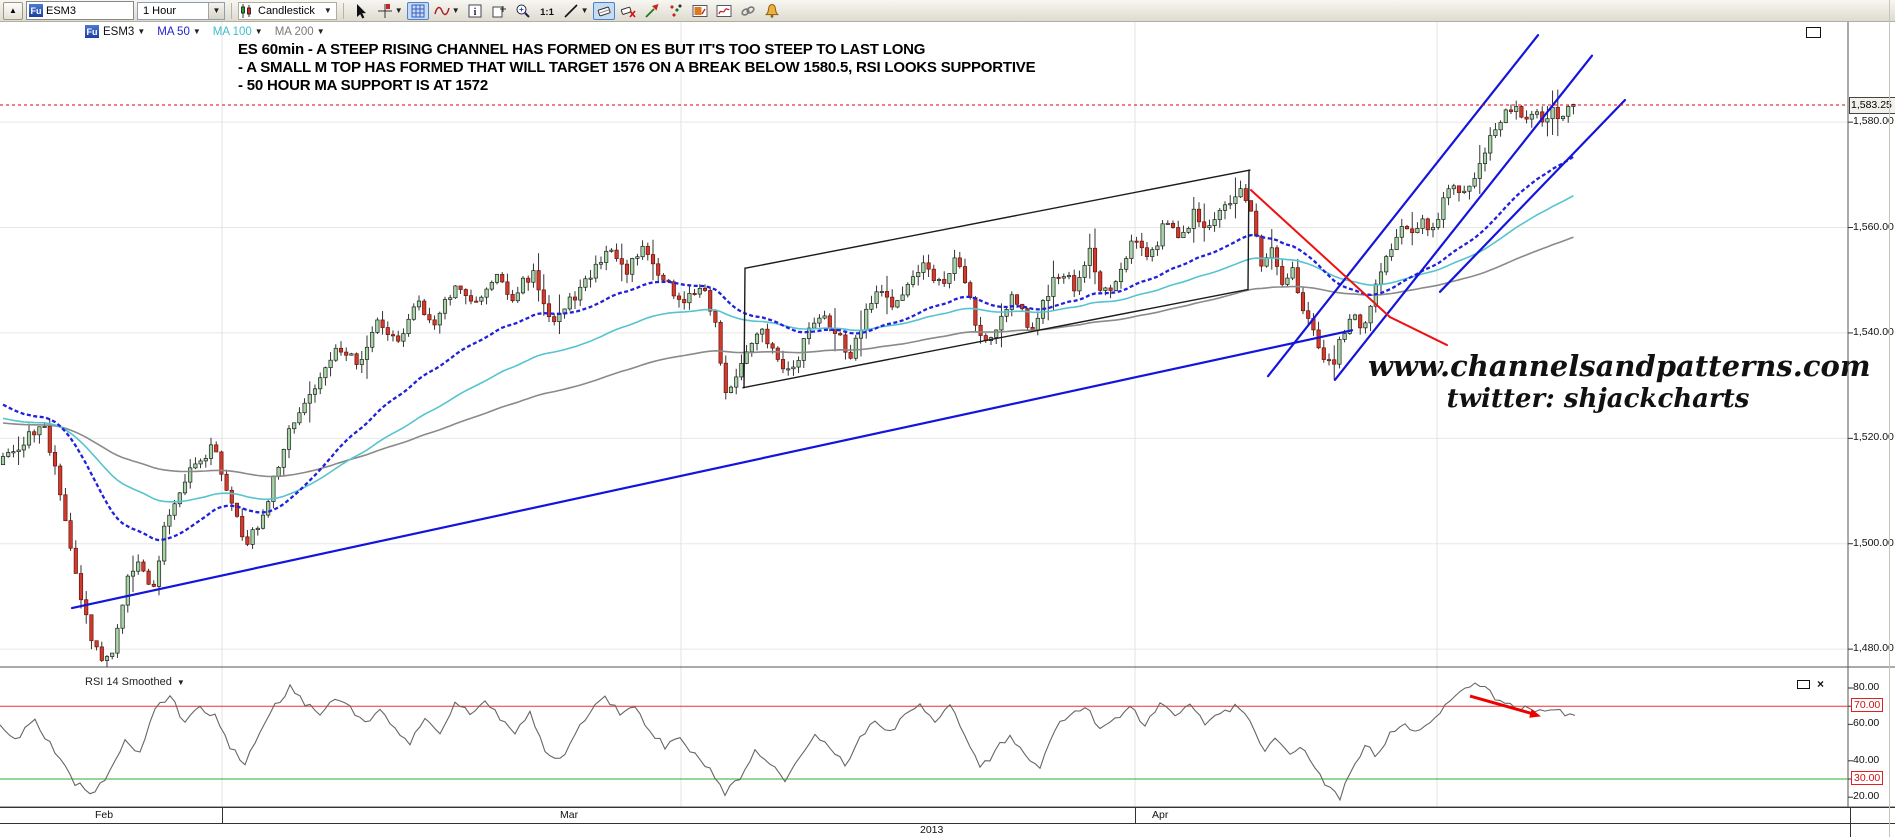 This screenshot has width=1895, height=837. I want to click on indicator-wave-button: ▼, so click(446, 11).